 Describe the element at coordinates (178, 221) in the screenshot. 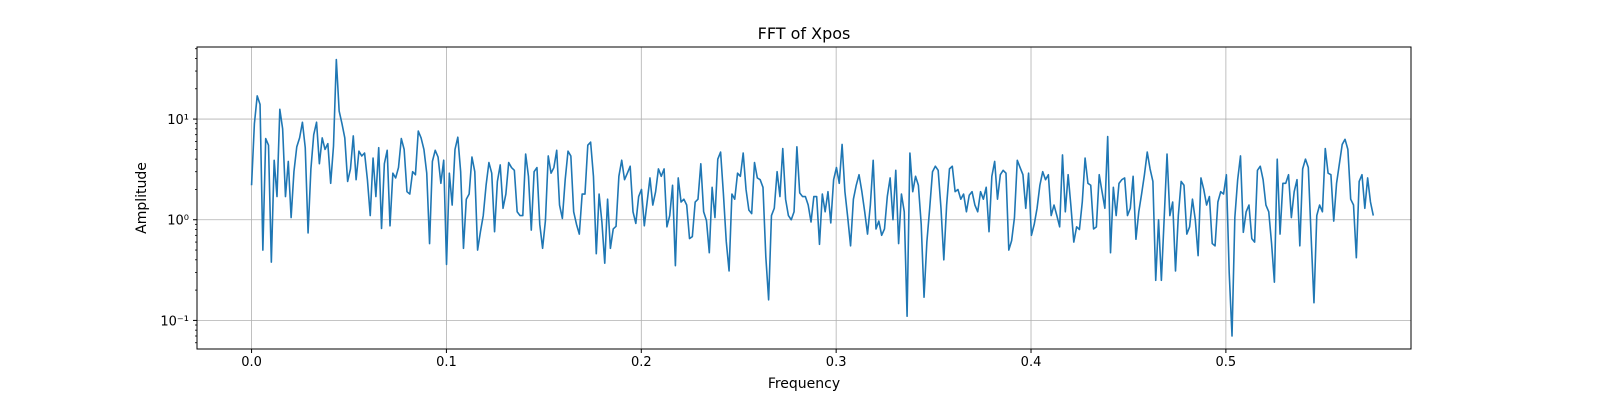

I see `y-tick-label: 10⁰` at that location.